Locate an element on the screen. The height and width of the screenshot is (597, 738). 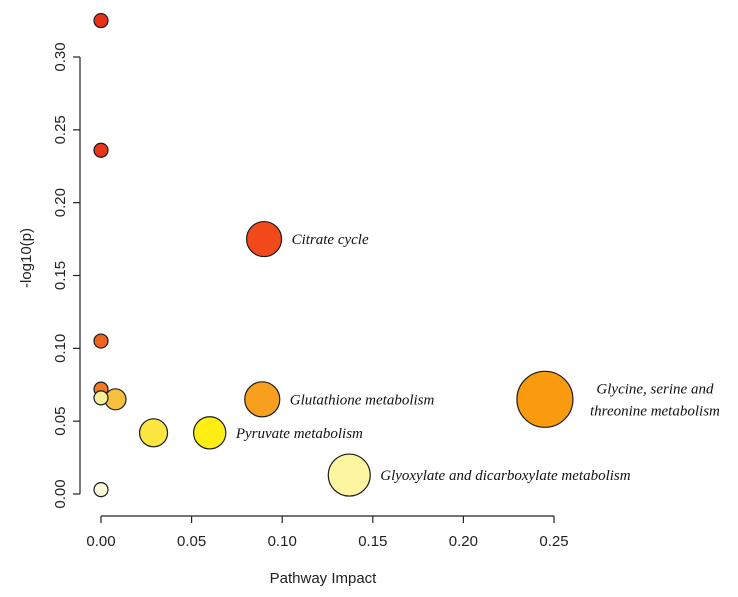
point-annotation: Glutathione metabolism is located at coordinates (362, 400).